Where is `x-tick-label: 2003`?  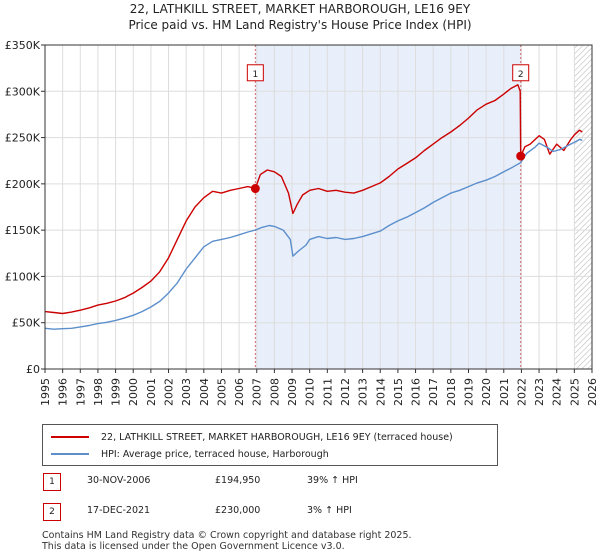
x-tick-label: 2003 is located at coordinates (186, 392).